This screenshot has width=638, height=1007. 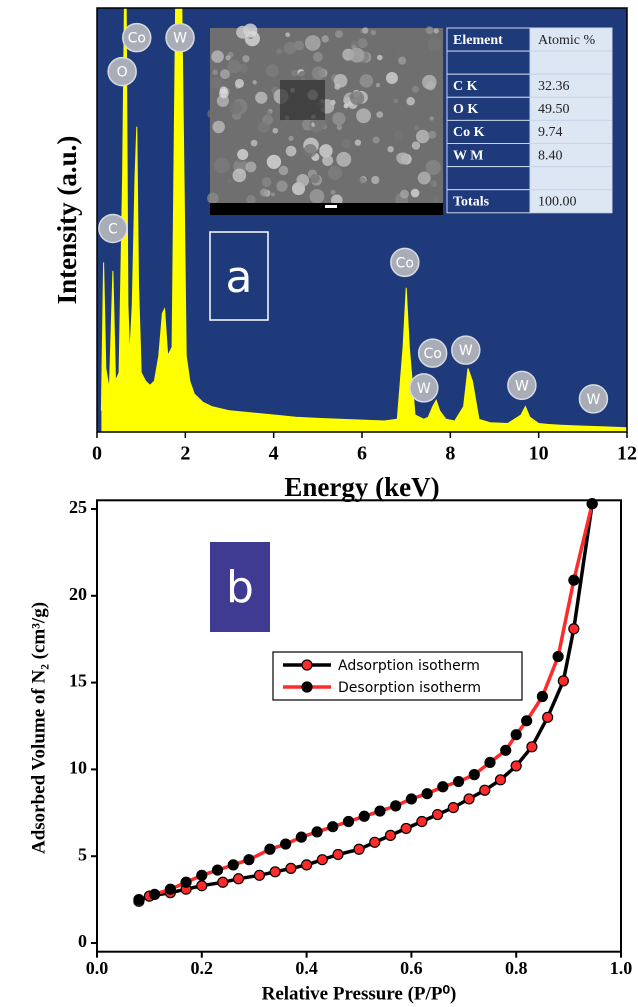 I want to click on legend-box, so click(x=397, y=676).